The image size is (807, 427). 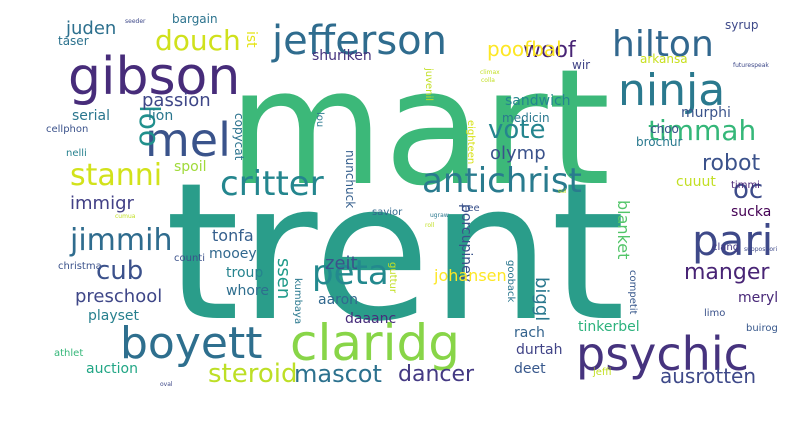 What do you see at coordinates (742, 25) in the screenshot?
I see `word-syrup: syrup` at bounding box center [742, 25].